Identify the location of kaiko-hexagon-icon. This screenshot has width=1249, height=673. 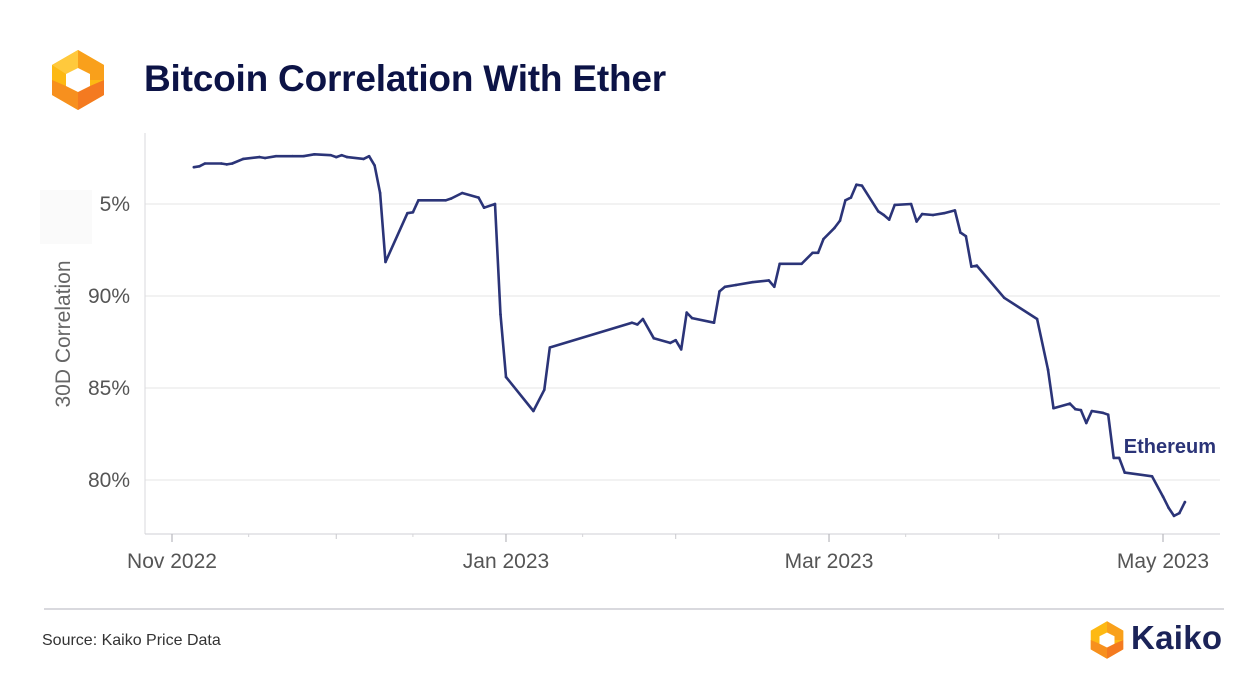
(78, 80).